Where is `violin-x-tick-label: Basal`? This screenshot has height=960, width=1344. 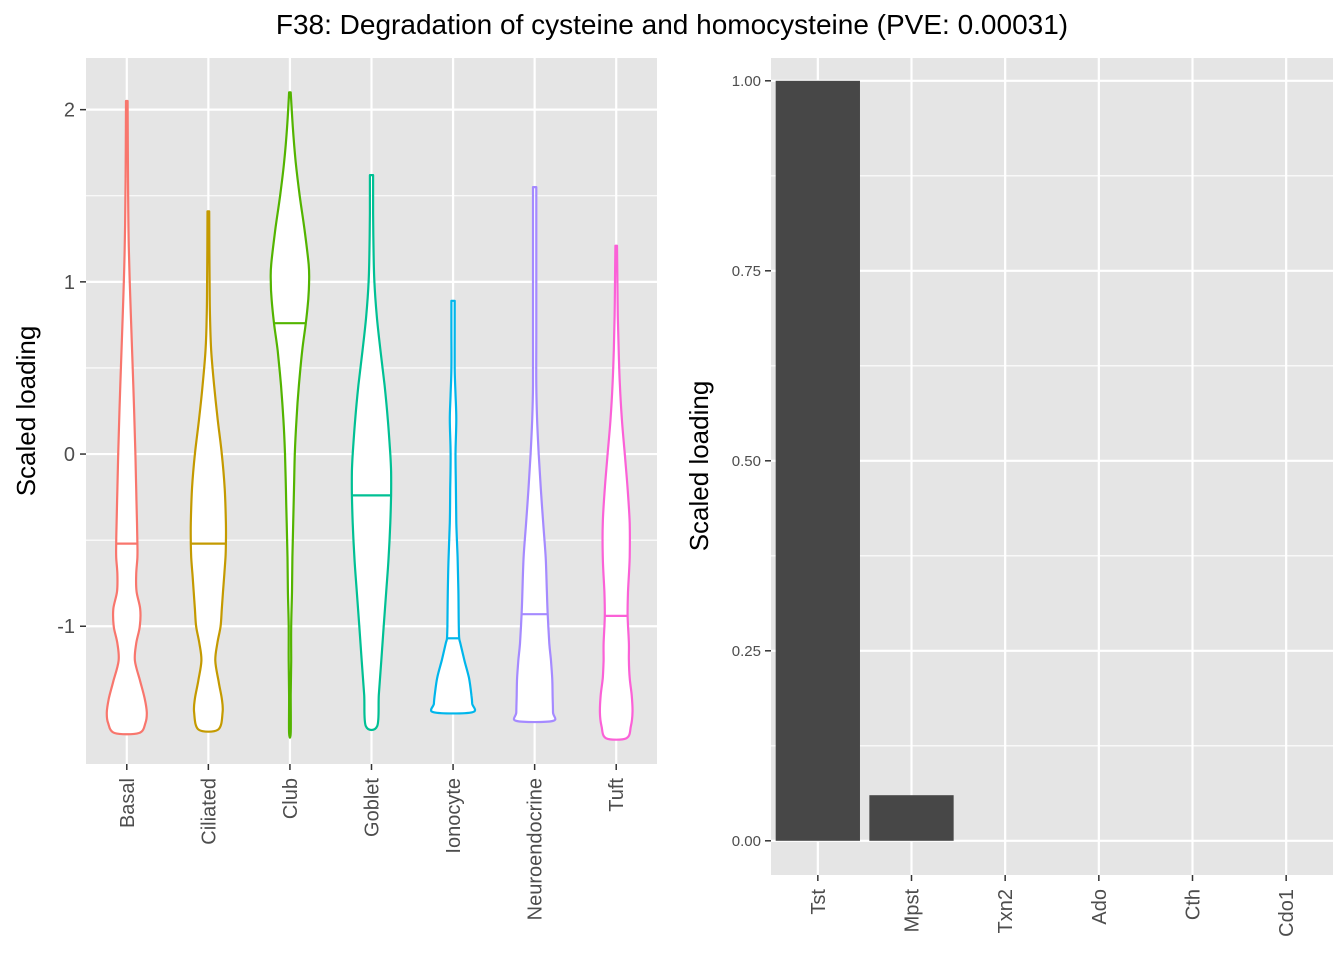
violin-x-tick-label: Basal is located at coordinates (128, 803).